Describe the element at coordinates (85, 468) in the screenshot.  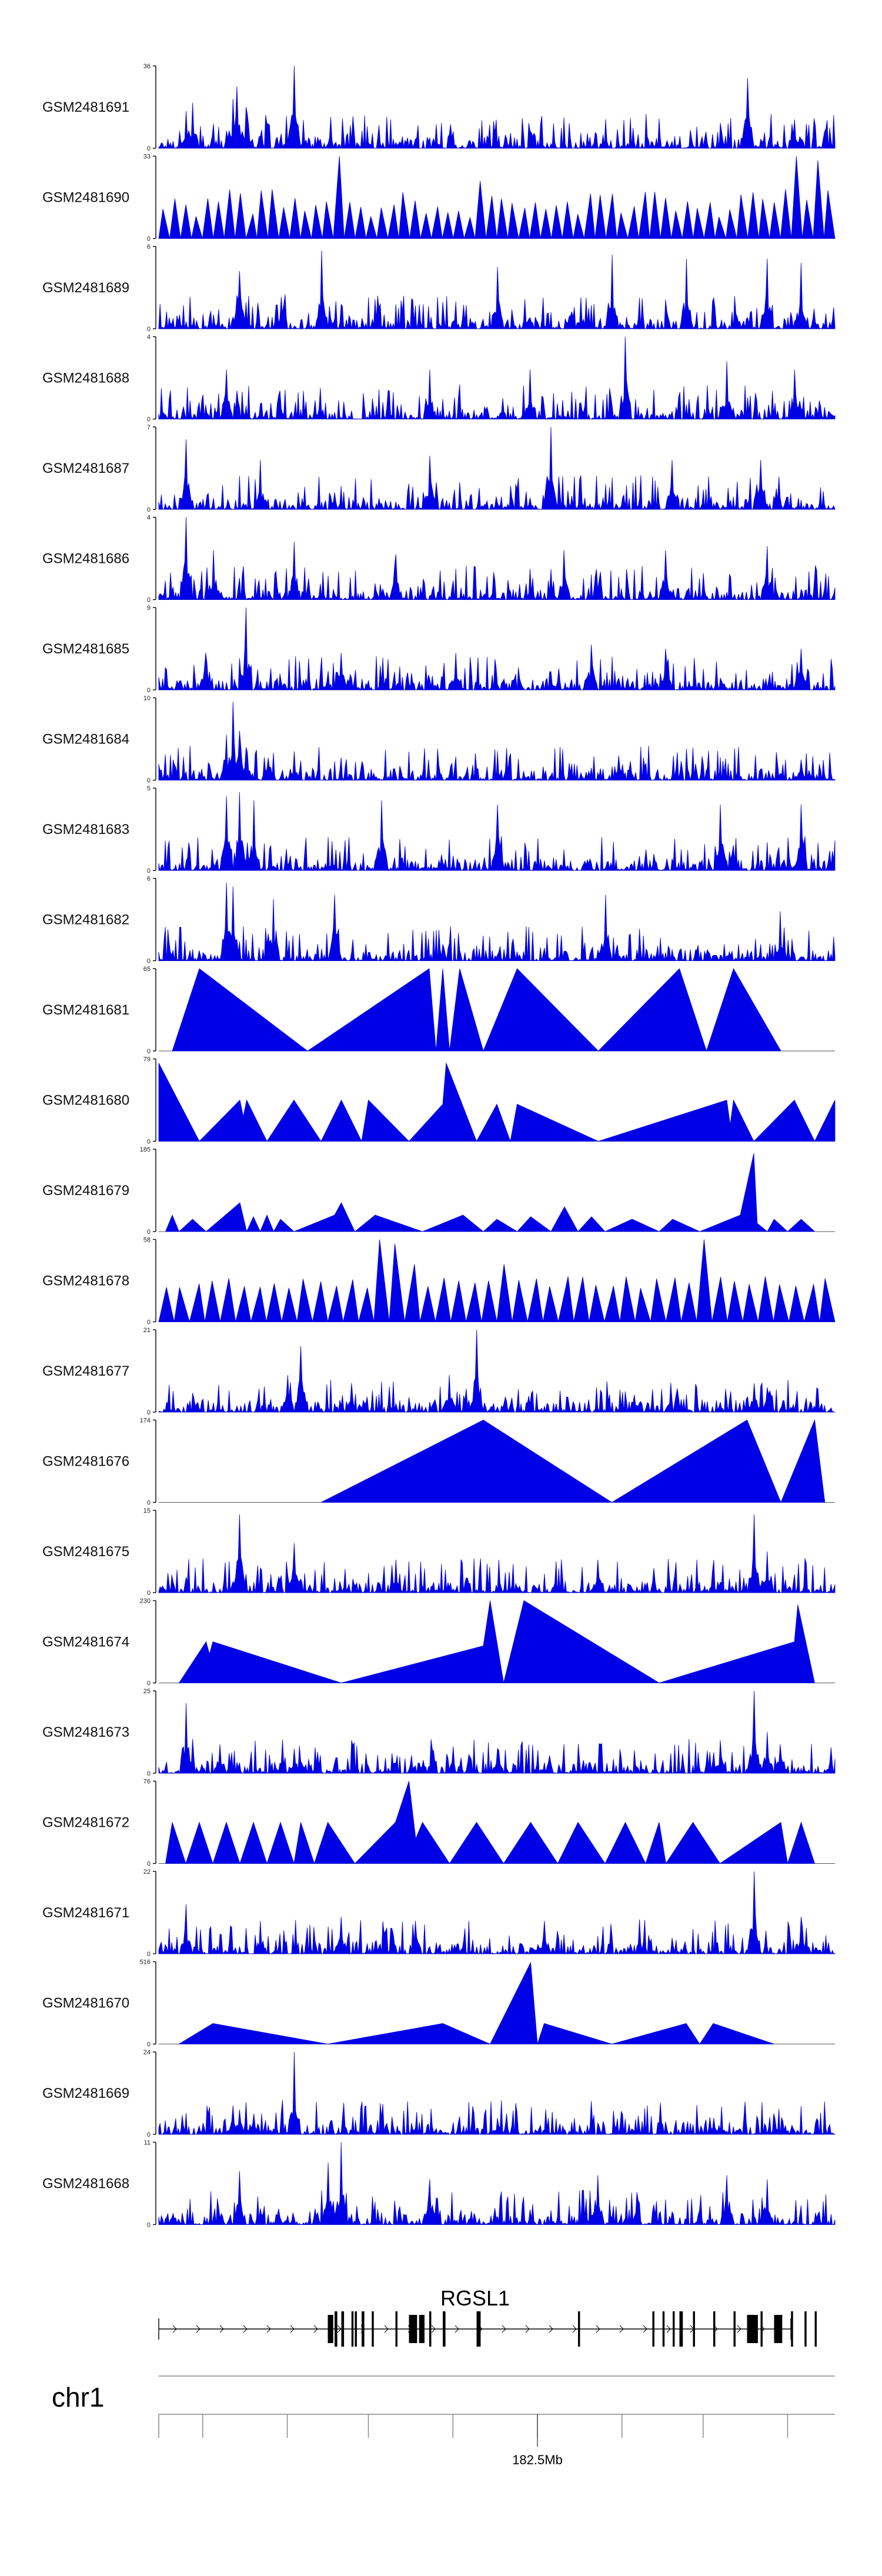
I see `track-label: GSM2481687` at that location.